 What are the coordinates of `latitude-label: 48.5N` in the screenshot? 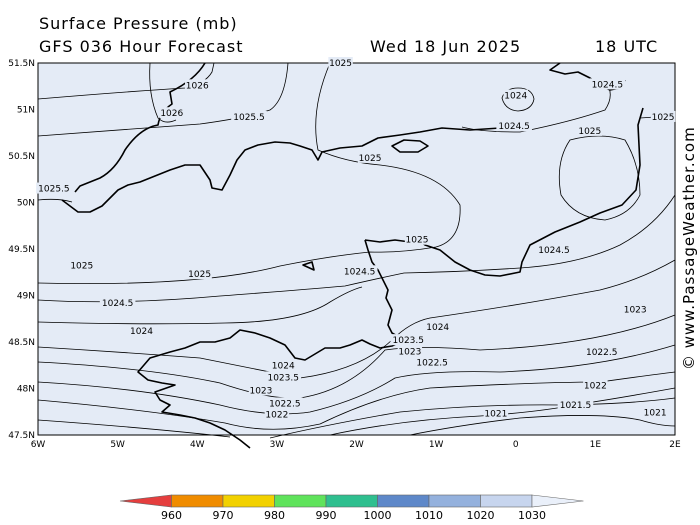 It's located at (21, 343).